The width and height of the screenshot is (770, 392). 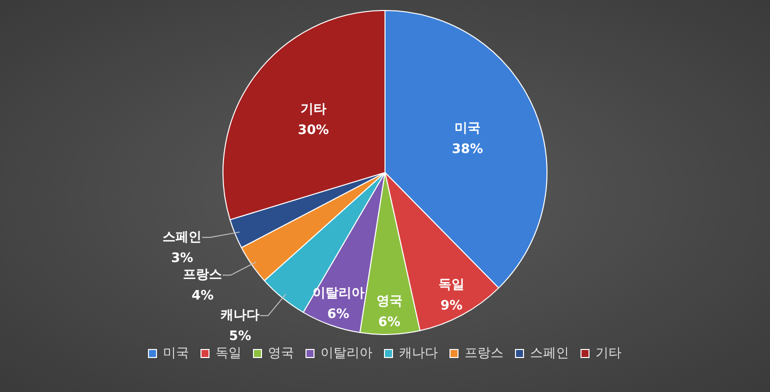 I want to click on slice-label: 기타, so click(x=313, y=109).